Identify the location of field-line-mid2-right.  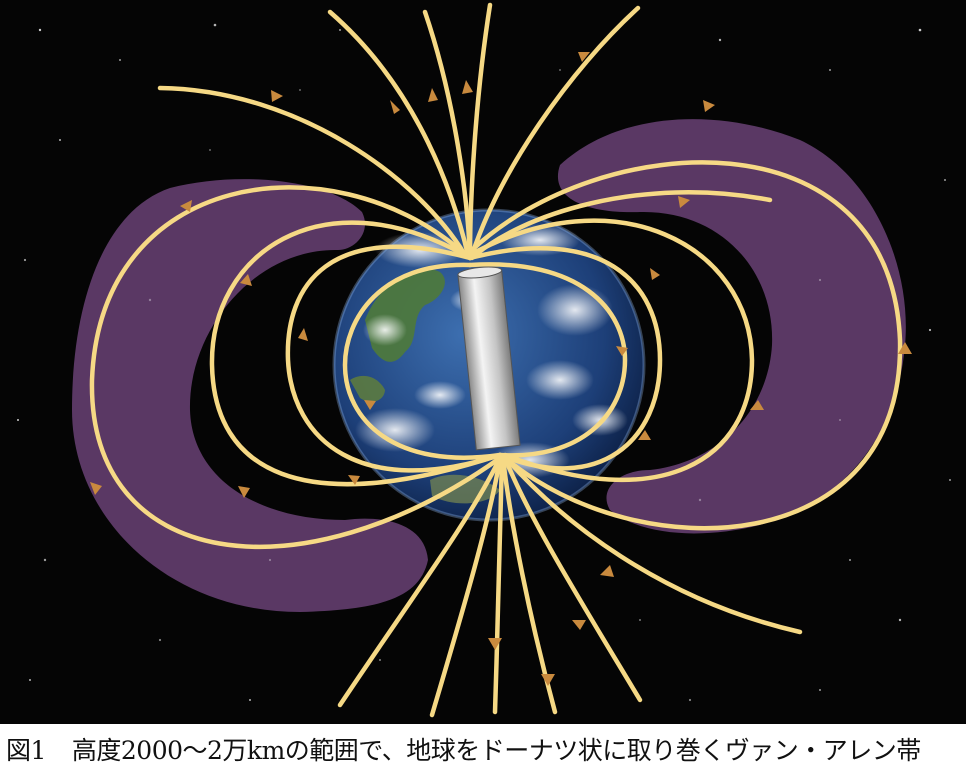
(611, 350).